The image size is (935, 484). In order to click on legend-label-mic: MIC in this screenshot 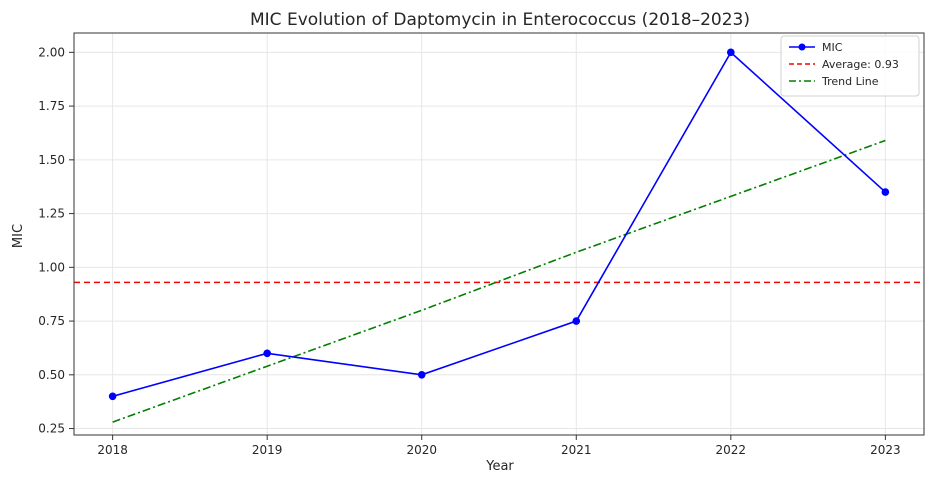, I will do `click(832, 47)`.